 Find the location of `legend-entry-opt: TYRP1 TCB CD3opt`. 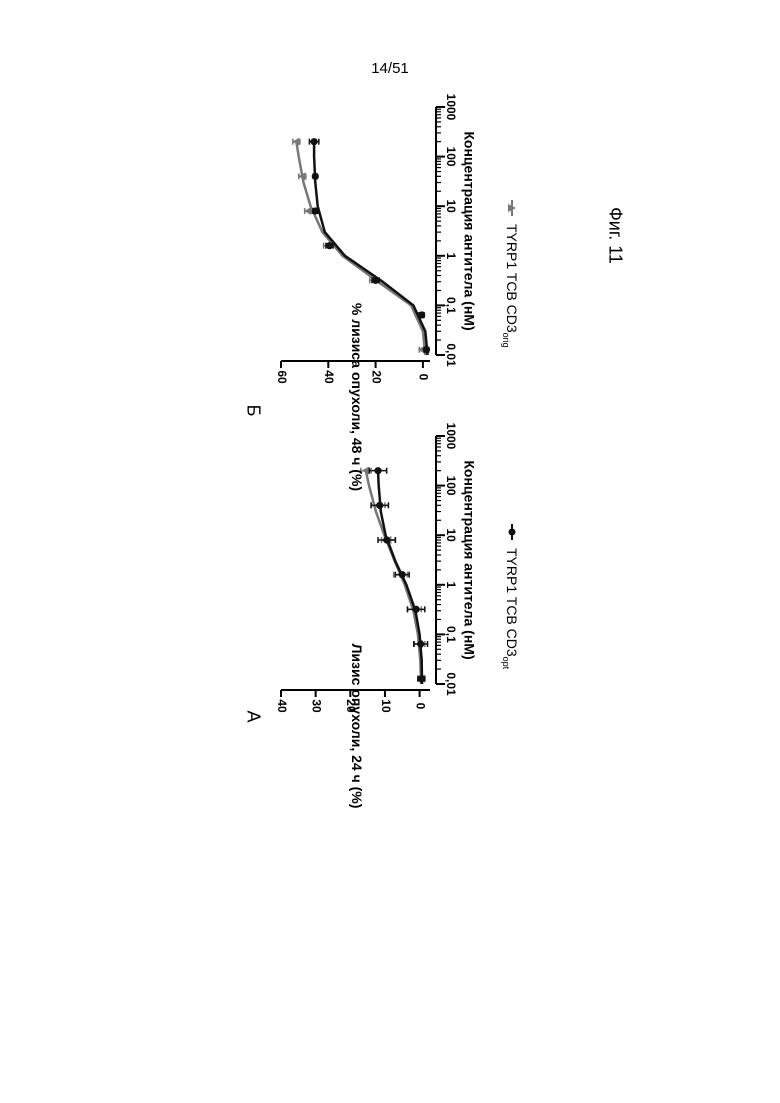

legend-entry-opt: TYRP1 TCB CD3opt is located at coordinates (510, 597).